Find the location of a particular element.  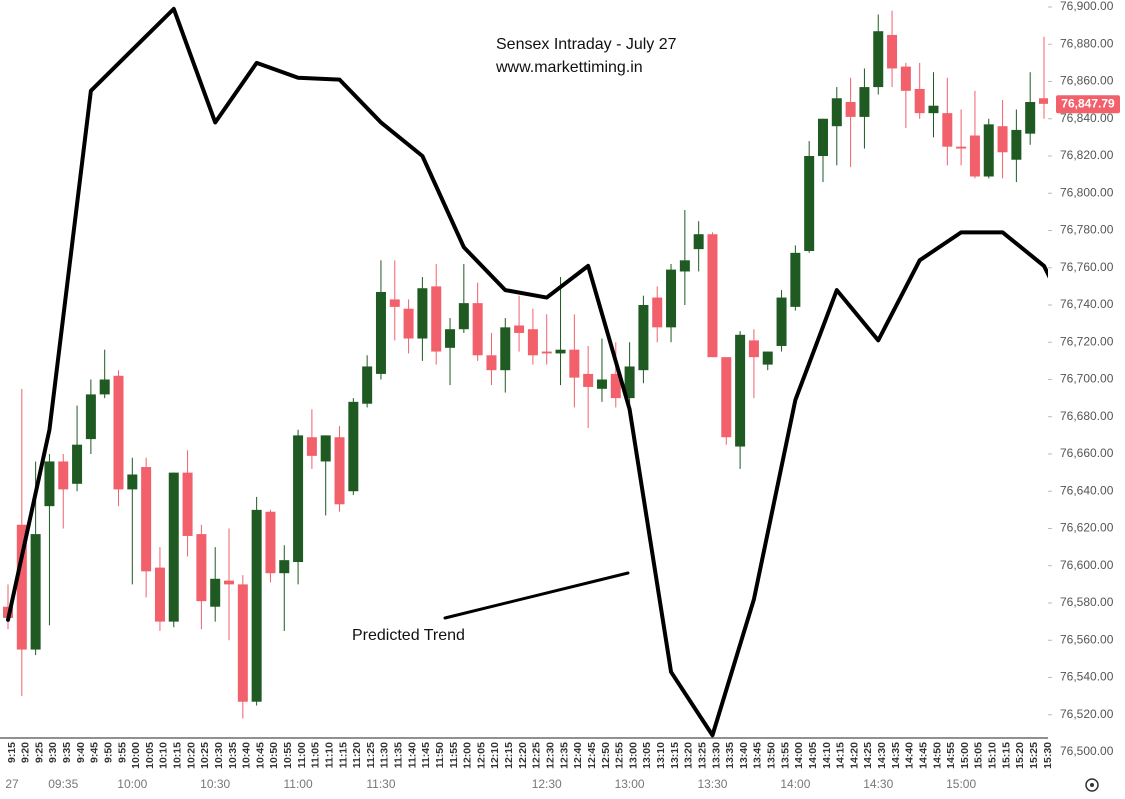

major-label: 09:35 is located at coordinates (63, 784).